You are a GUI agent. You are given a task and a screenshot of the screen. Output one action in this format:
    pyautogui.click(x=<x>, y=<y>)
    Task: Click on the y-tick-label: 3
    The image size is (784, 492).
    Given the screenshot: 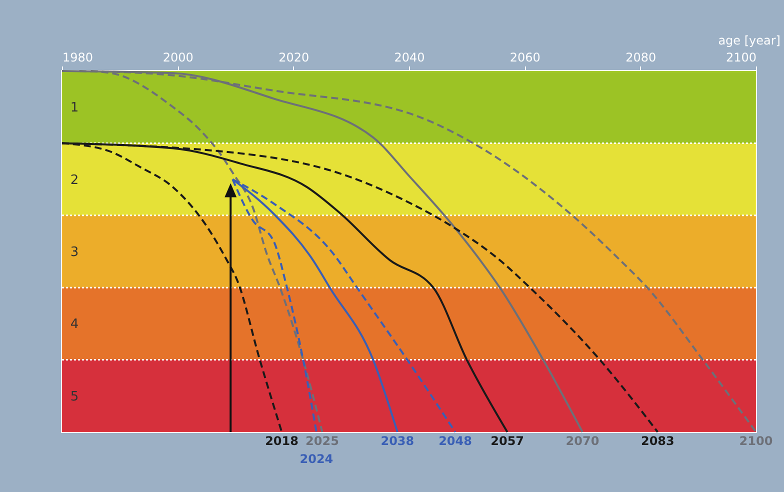 What is the action you would take?
    pyautogui.click(x=74, y=252)
    